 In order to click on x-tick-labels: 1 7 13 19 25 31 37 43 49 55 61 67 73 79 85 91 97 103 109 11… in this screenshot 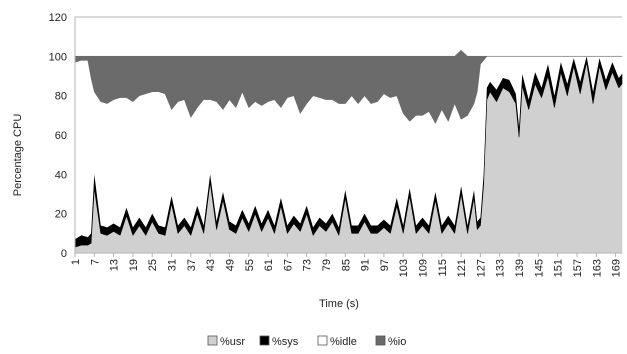, I will do `click(346, 265)`.